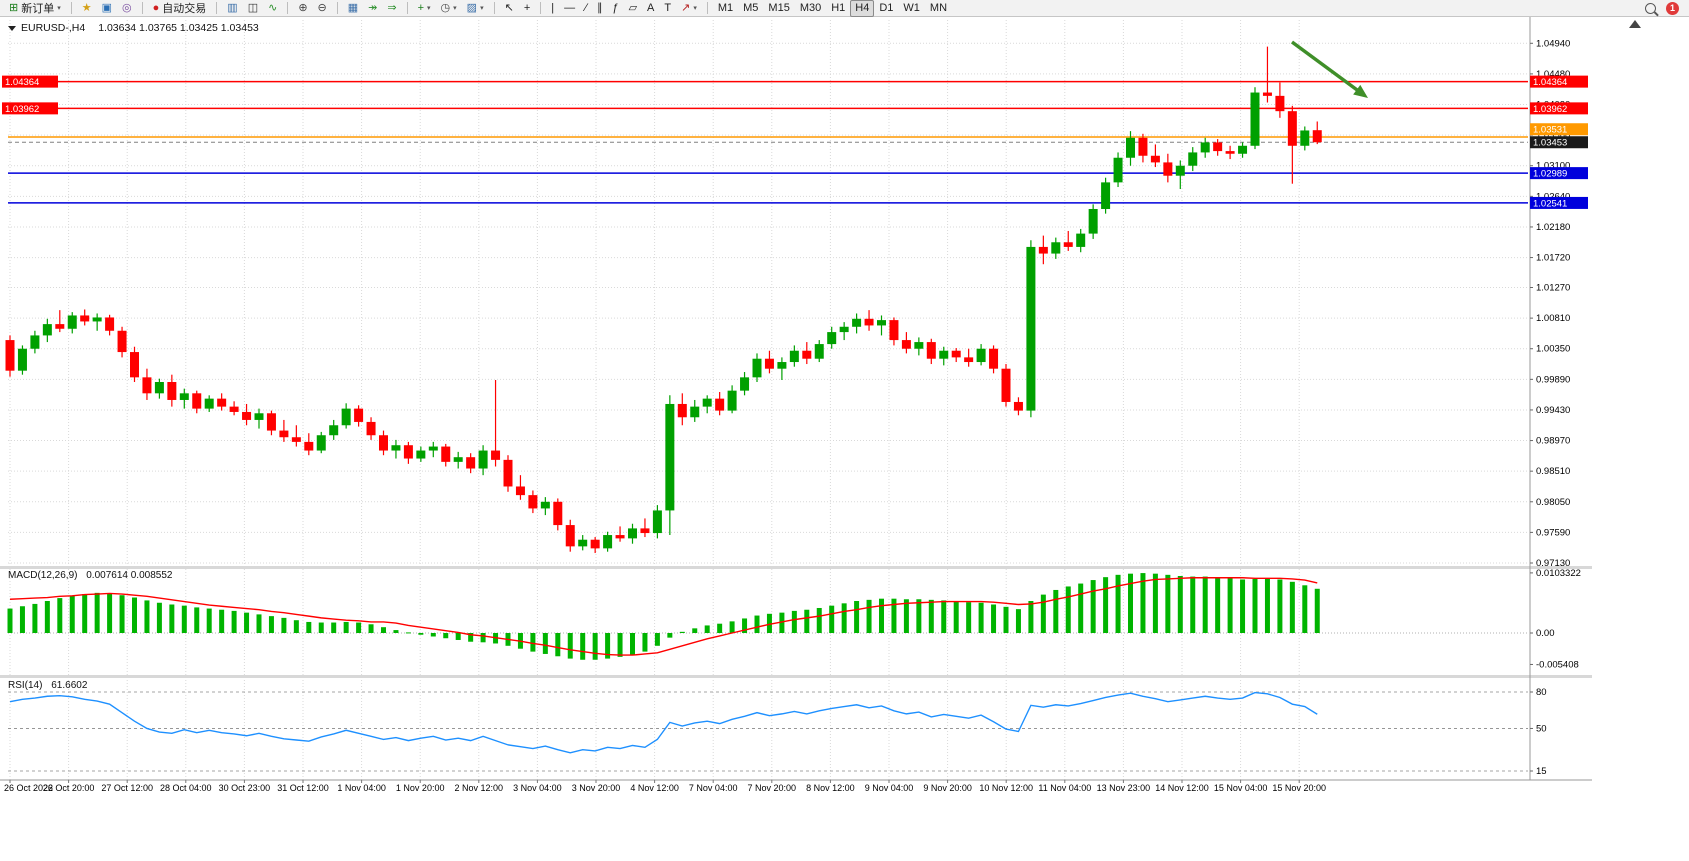  Describe the element at coordinates (475, 8) in the screenshot. I see `templates-button: ▨ ▾` at that location.